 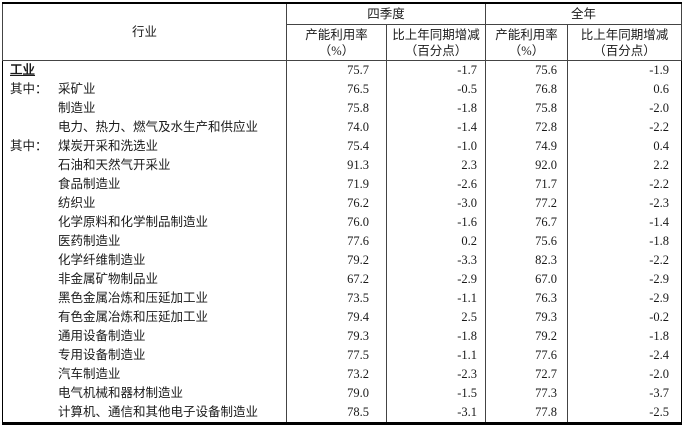 I want to click on year-utilization-cell: 92.0, so click(x=526, y=165).